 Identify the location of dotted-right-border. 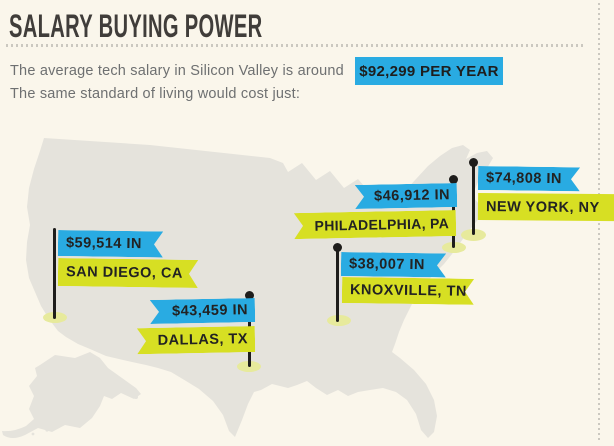
(599, 221).